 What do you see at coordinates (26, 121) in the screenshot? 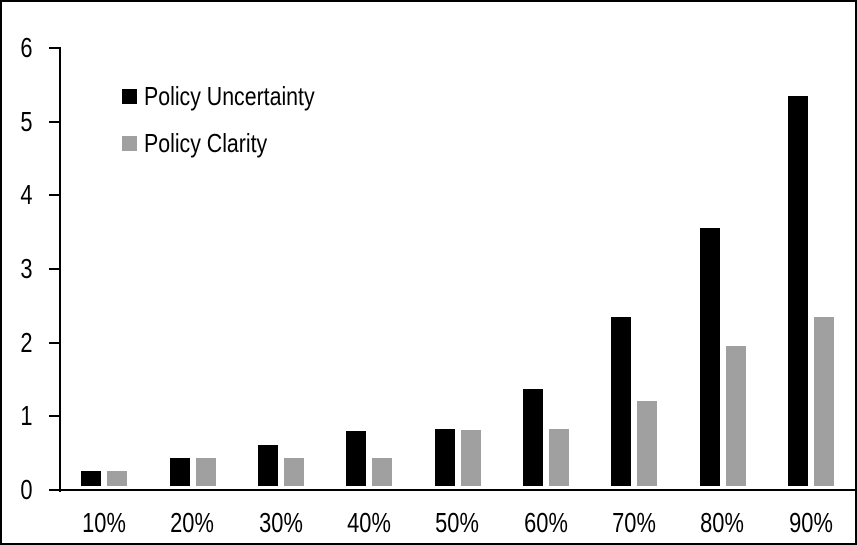
I see `y-axis-tick-label-5: 5` at bounding box center [26, 121].